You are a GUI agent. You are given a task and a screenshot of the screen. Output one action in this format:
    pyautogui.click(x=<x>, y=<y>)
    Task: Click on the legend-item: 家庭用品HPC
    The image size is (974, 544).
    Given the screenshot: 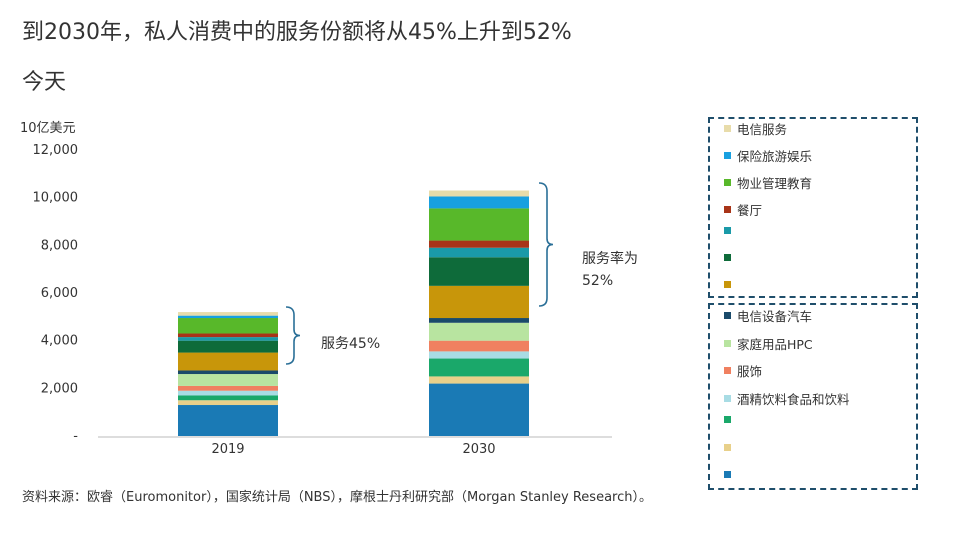 What is the action you would take?
    pyautogui.click(x=768, y=343)
    